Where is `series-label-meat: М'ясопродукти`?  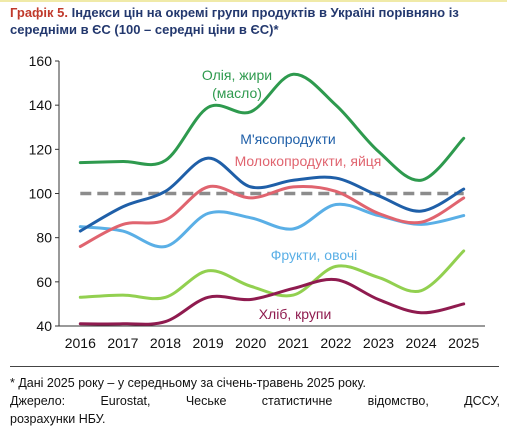 series-label-meat: М'ясопродукти is located at coordinates (287, 139).